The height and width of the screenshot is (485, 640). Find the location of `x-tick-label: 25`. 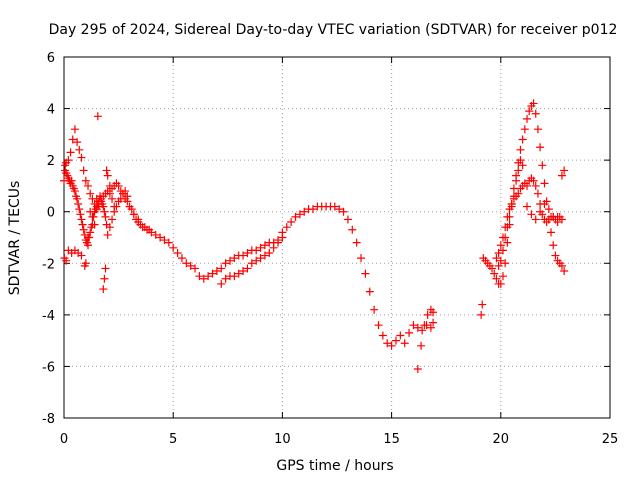

x-tick-label: 25 is located at coordinates (610, 439).